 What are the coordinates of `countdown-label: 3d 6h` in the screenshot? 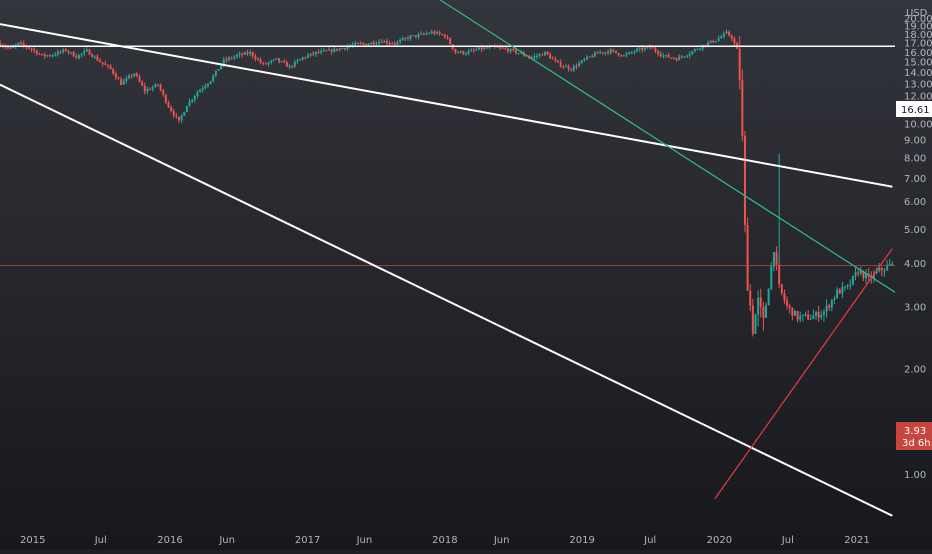 It's located at (916, 443).